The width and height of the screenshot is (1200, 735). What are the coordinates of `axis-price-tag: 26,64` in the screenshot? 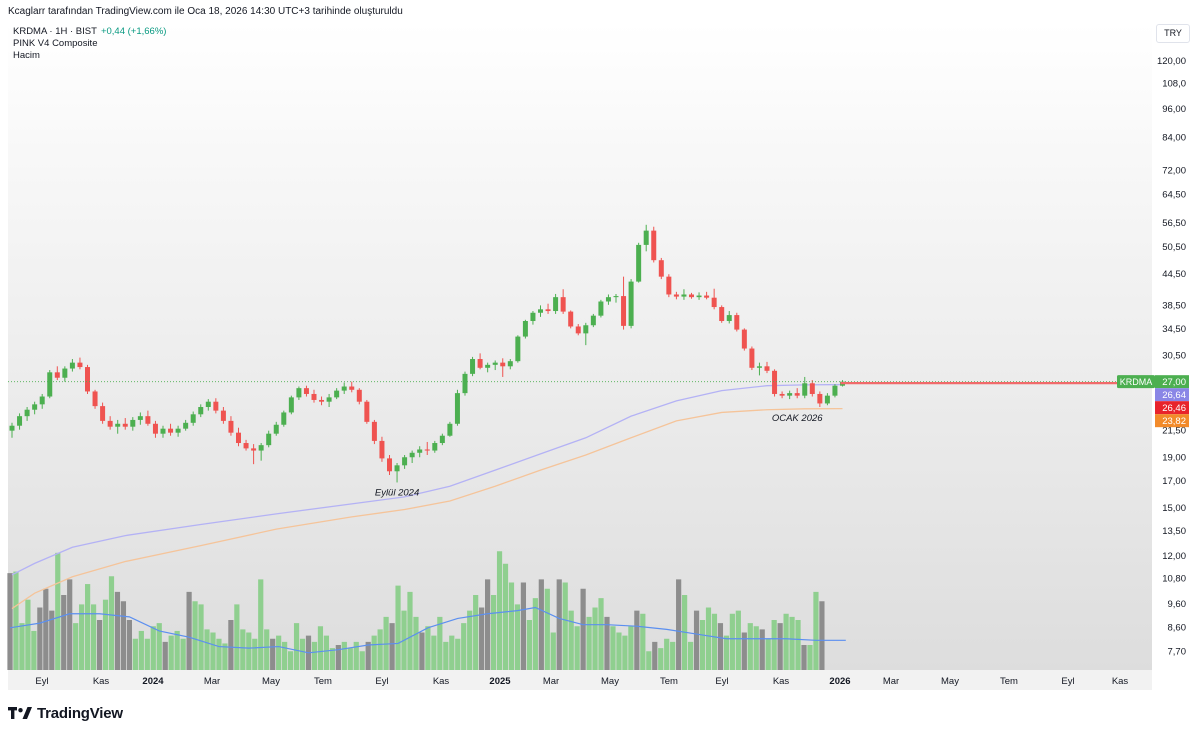 It's located at (1172, 395).